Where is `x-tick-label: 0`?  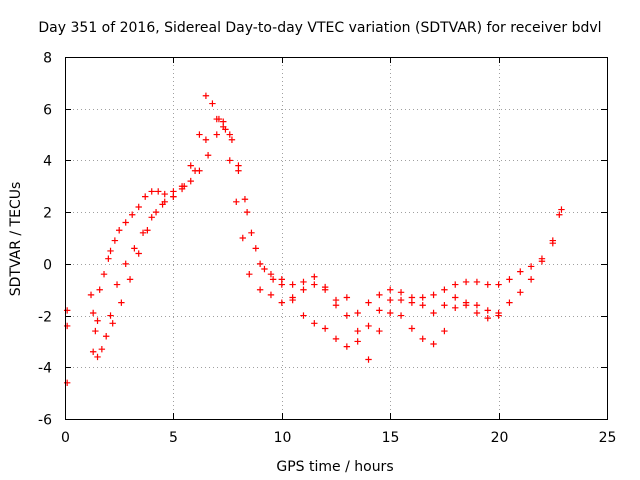
x-tick-label: 0 is located at coordinates (65, 438).